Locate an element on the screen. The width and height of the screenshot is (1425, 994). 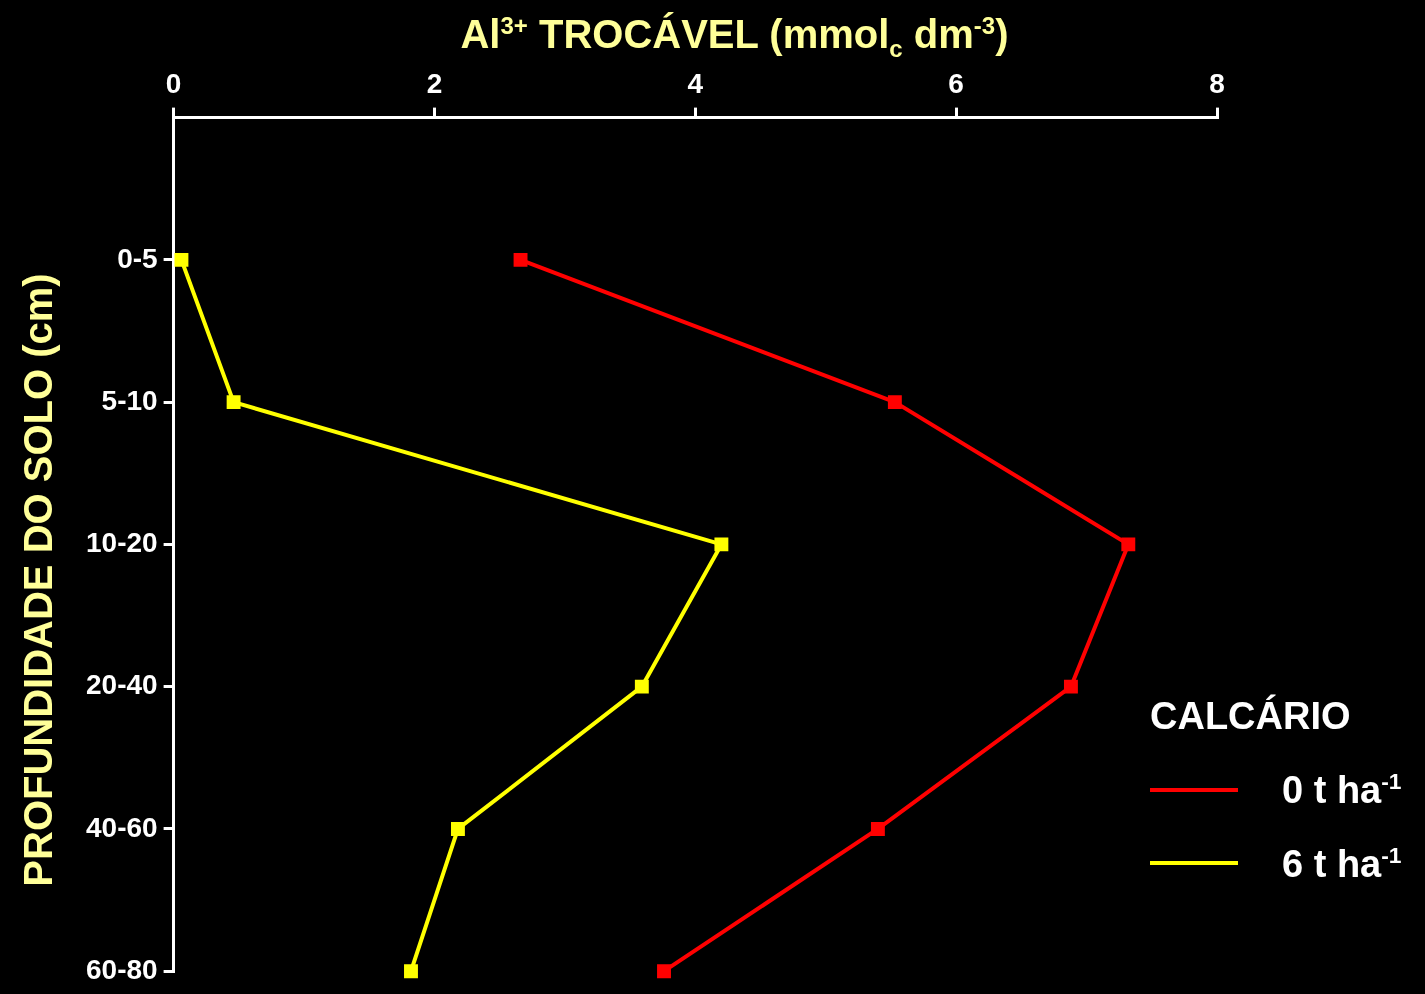
x-axis-title: Al$^{3+}$ TROCÁVEL (mmol$_{c}$ dm$^{-3}$) is located at coordinates (734, 38).